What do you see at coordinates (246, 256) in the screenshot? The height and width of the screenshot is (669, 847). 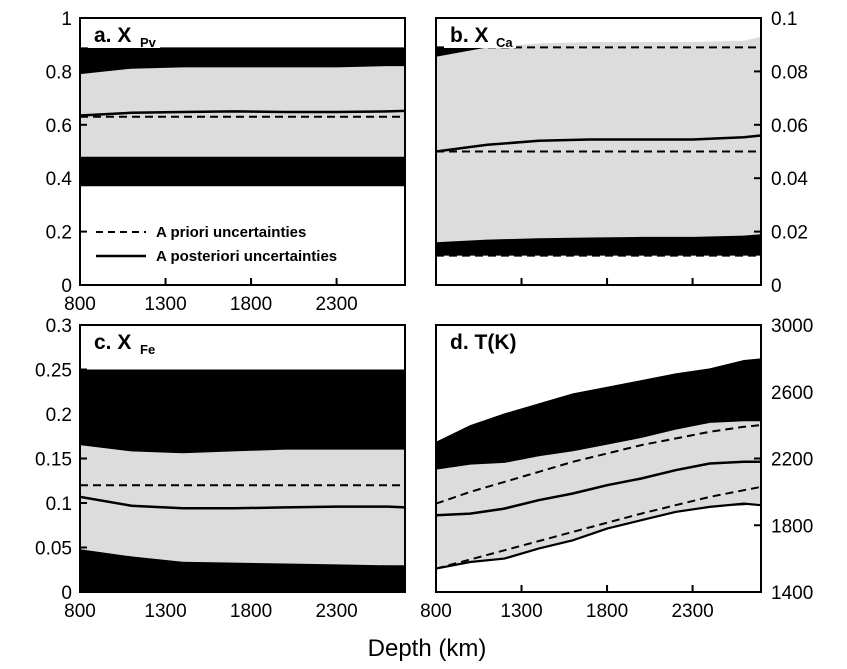 I see `legend-posterior-label: A posteriori uncertainties` at bounding box center [246, 256].